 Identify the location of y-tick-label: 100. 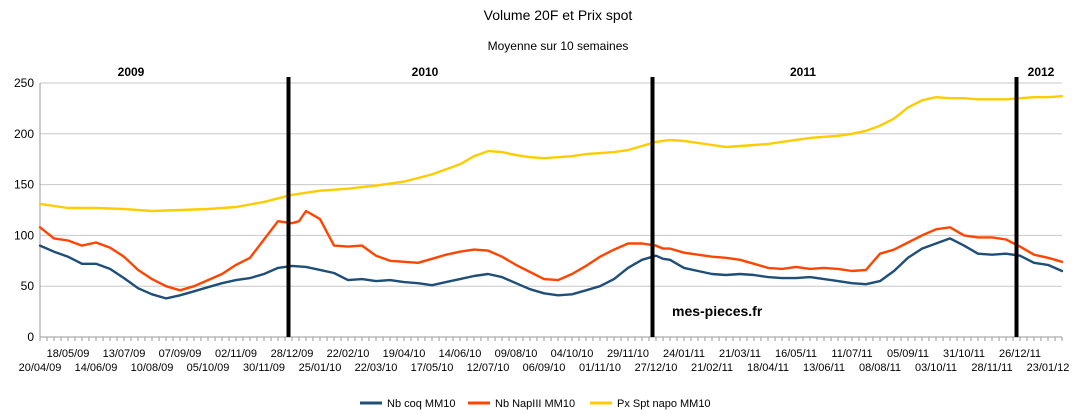
(24, 235).